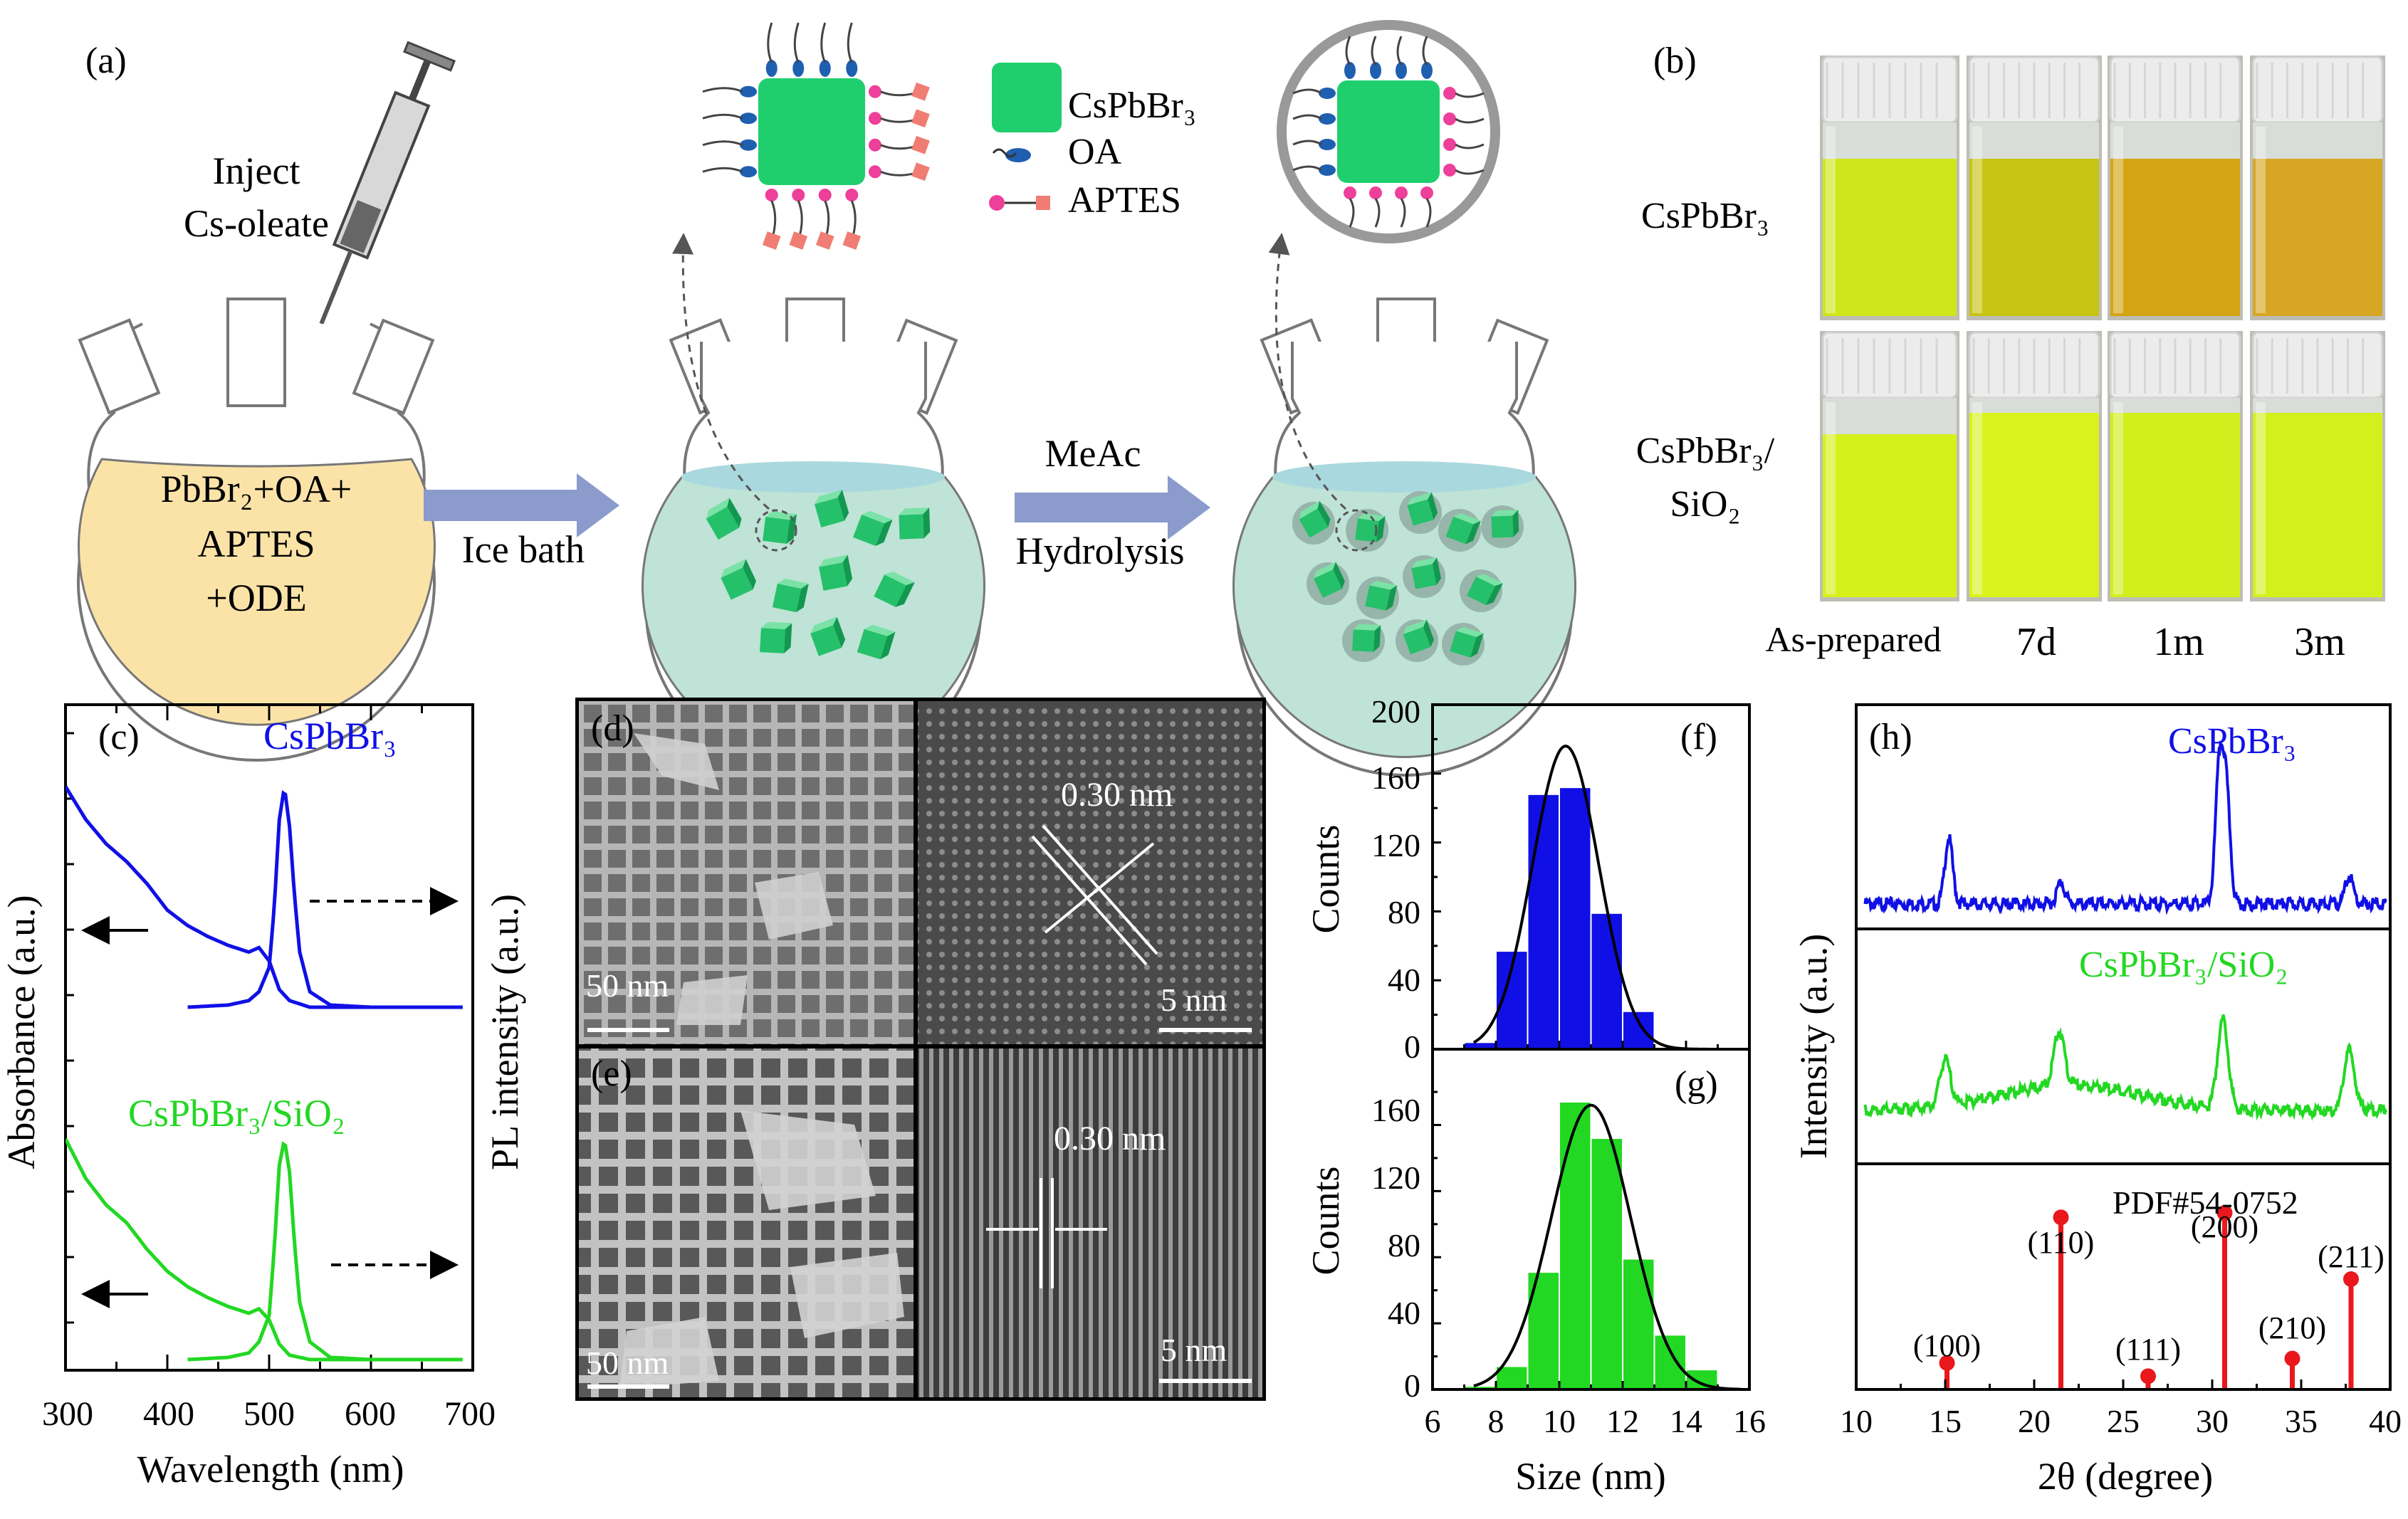  Describe the element at coordinates (2034, 1421) in the screenshot. I see `h-xtick-20: 20` at that location.